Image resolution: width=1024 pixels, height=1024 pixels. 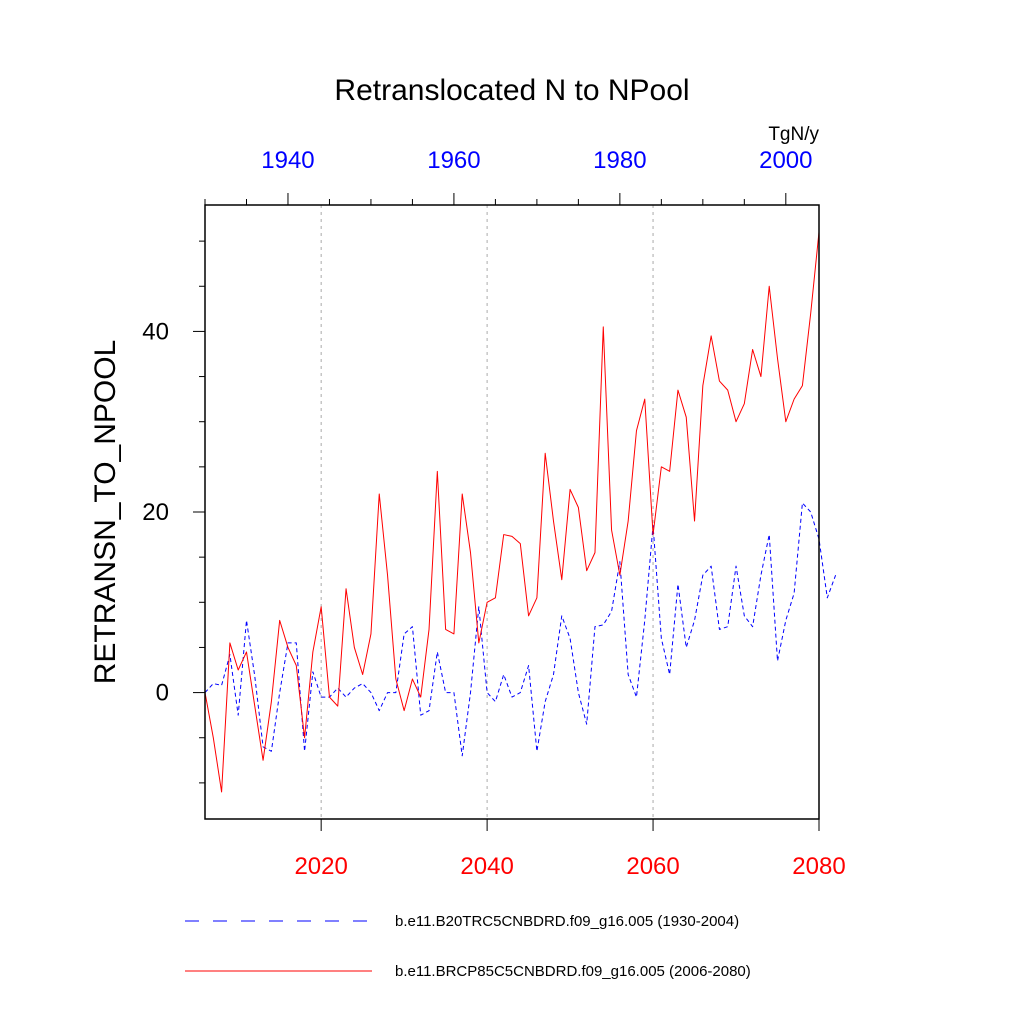 I want to click on y-tick-label: 20, so click(x=155, y=512).